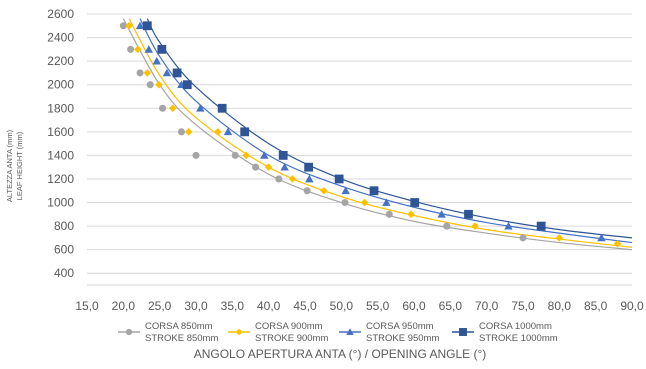 This screenshot has height=369, width=646. What do you see at coordinates (196, 306) in the screenshot?
I see `x-tick-label: 30,0` at bounding box center [196, 306].